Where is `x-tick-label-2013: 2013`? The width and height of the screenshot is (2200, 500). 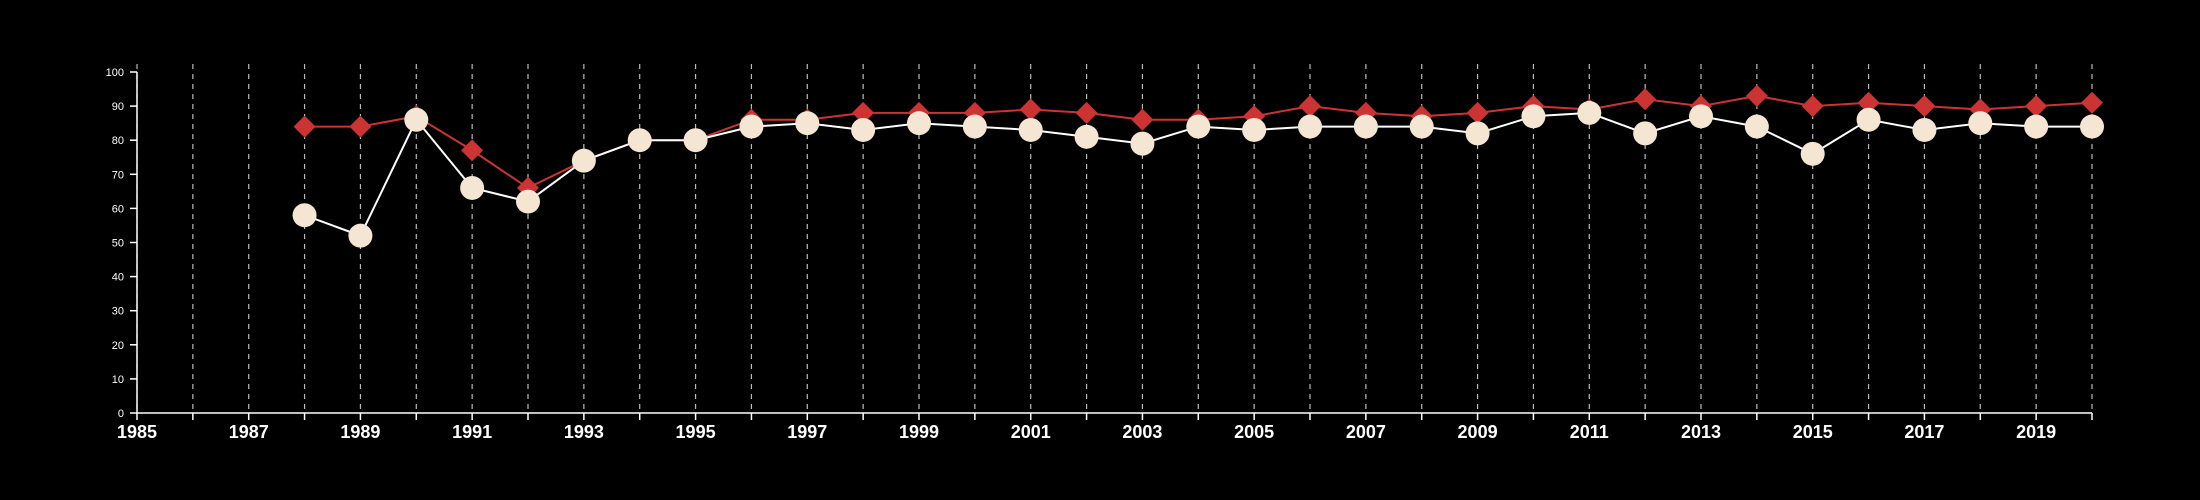 x-tick-label-2013: 2013 is located at coordinates (1701, 432).